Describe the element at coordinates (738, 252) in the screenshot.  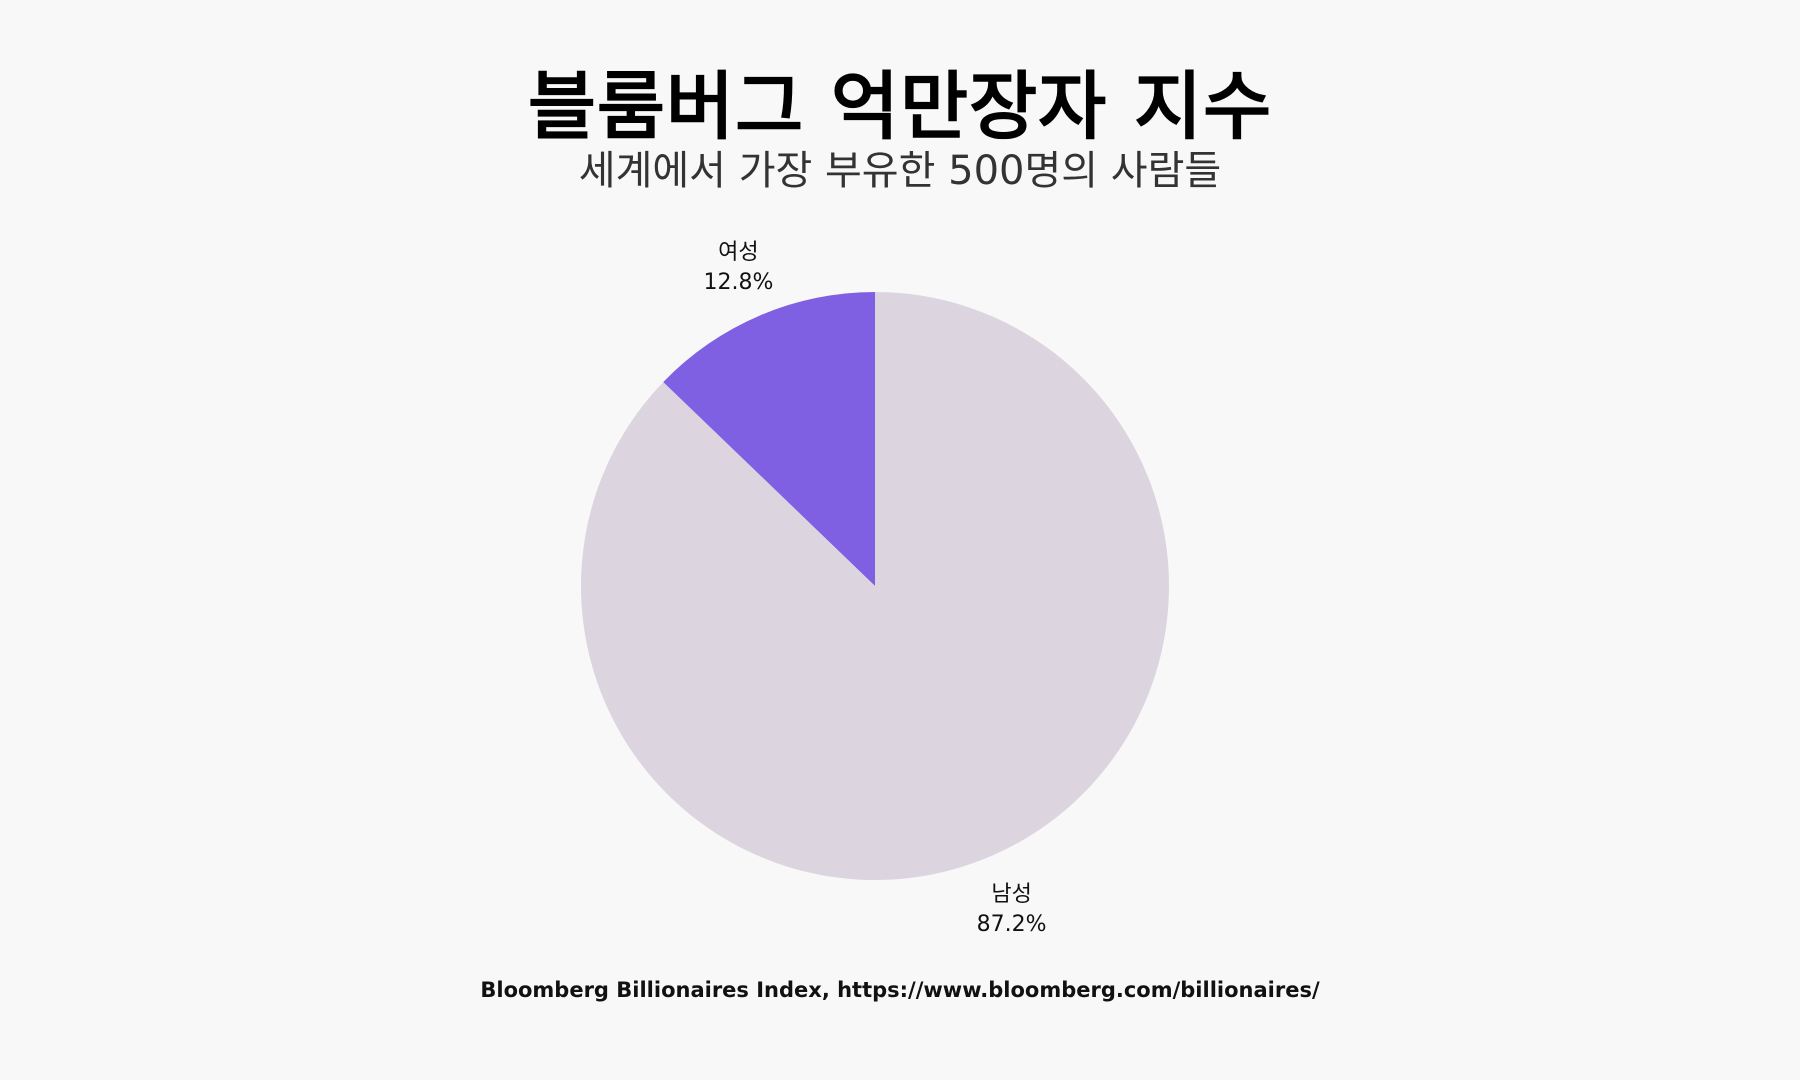
I see `slice-label-1: 여성` at that location.